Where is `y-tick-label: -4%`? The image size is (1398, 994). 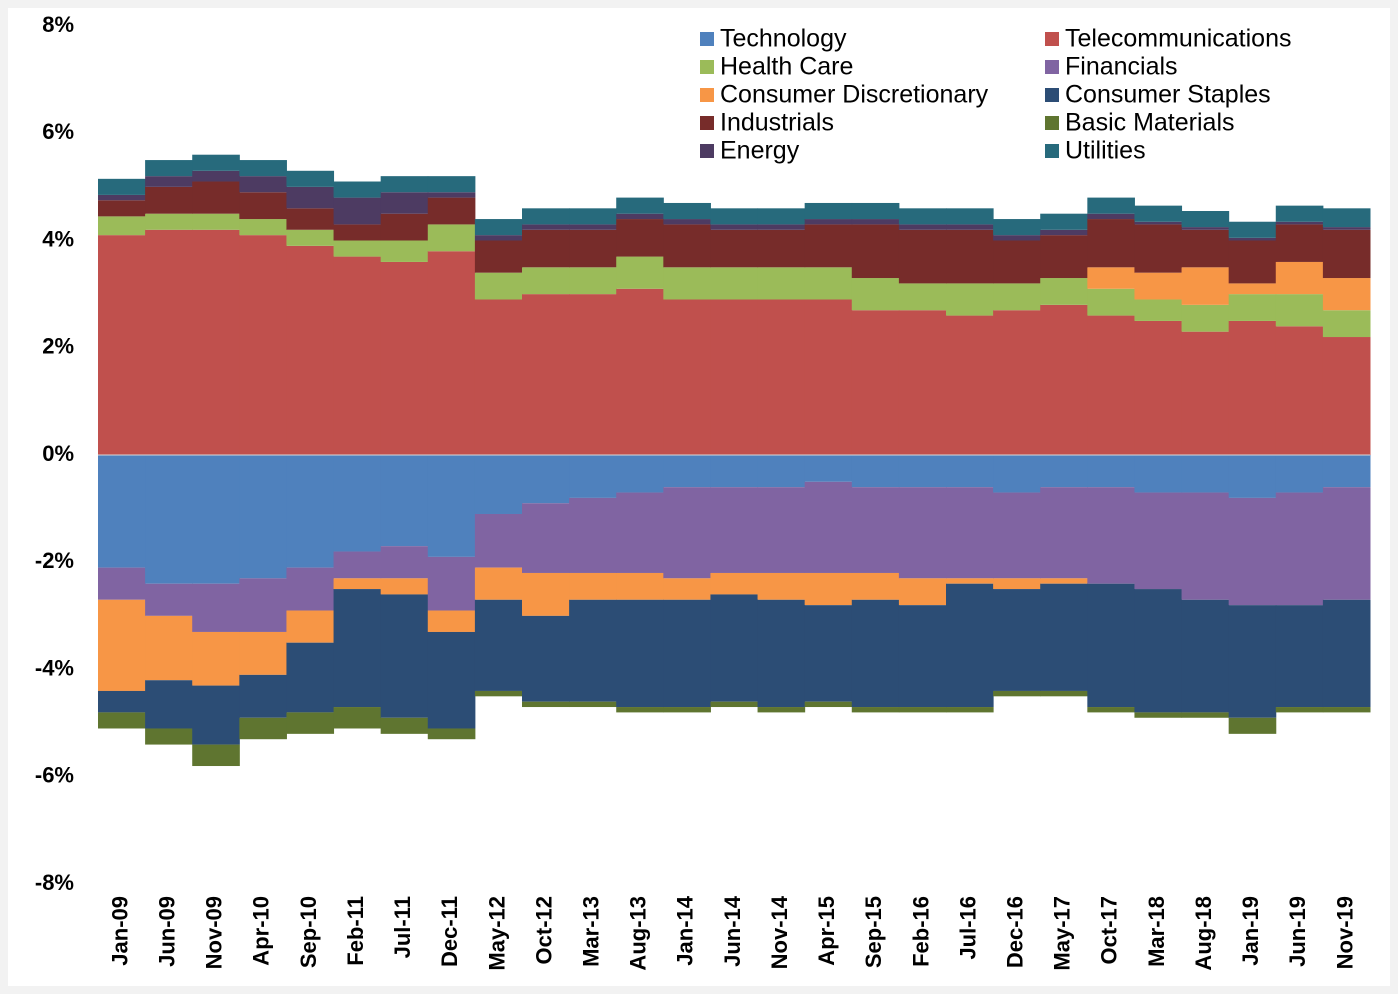 y-tick-label: -4% is located at coordinates (54, 667).